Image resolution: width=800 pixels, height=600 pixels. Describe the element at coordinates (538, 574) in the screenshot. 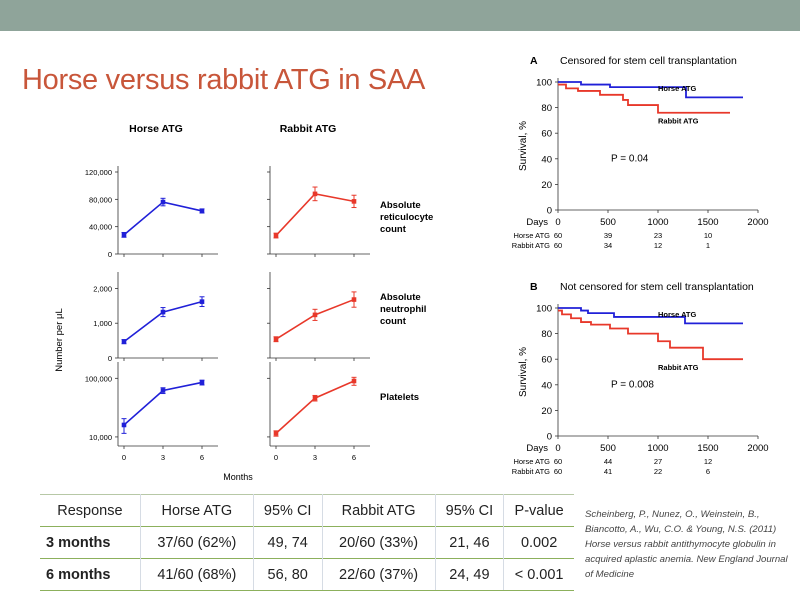

I see `table-cell: < 0.001` at that location.